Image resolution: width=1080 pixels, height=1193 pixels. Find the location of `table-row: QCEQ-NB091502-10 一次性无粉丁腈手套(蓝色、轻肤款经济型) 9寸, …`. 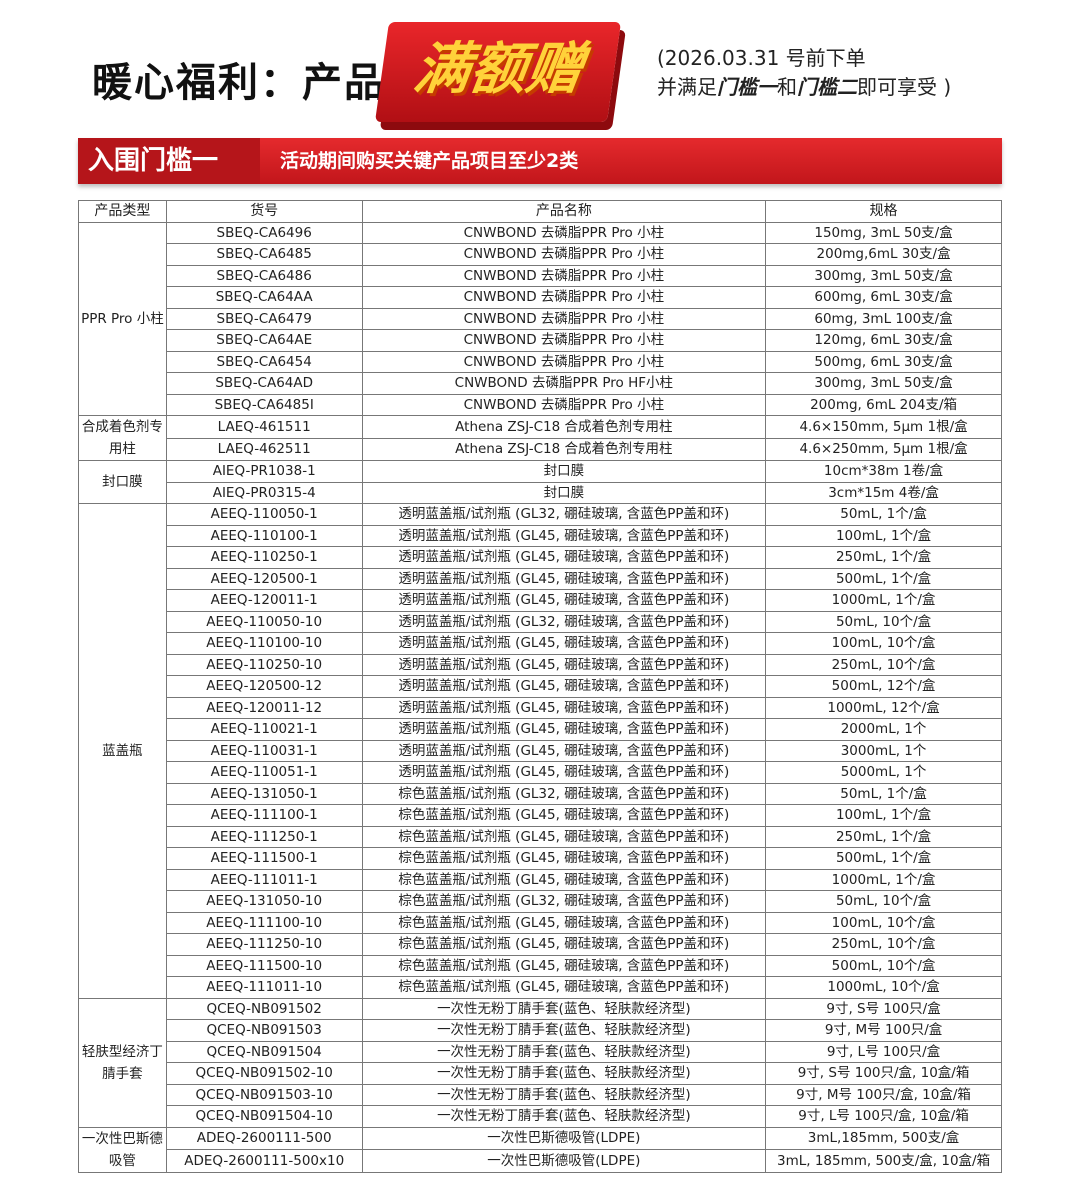

table-row: QCEQ-NB091502-10 一次性无粉丁腈手套(蓝色、轻肤款经济型) 9寸, … is located at coordinates (540, 1073).